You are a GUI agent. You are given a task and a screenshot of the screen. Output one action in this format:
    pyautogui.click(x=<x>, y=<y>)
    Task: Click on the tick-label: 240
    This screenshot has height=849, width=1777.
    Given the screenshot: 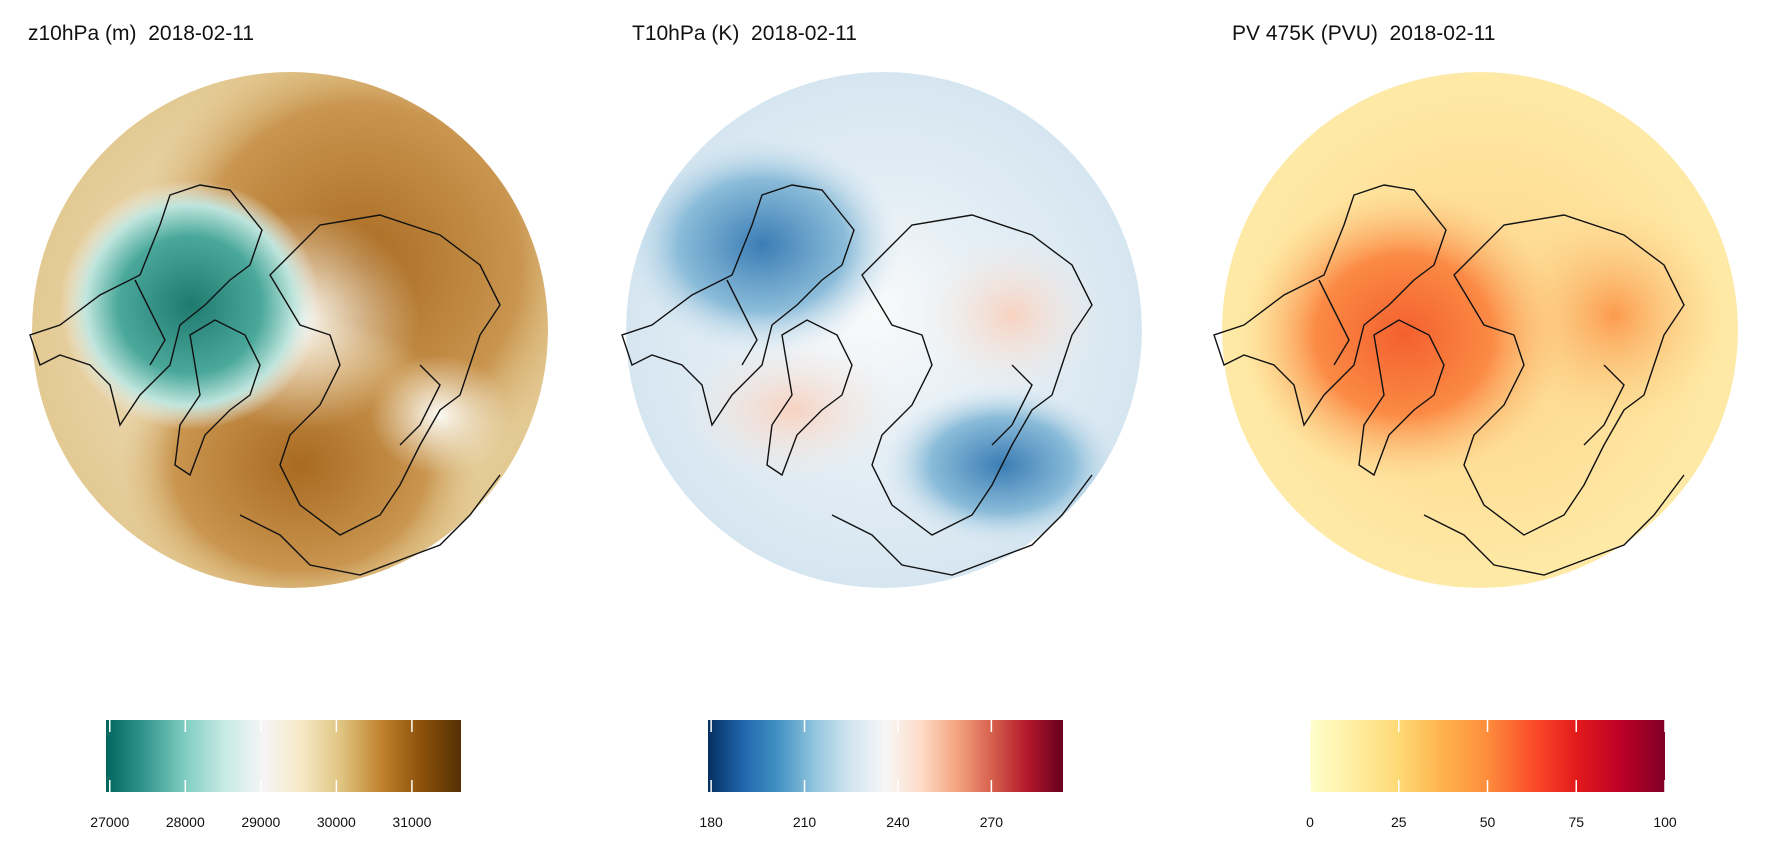 What is the action you would take?
    pyautogui.click(x=898, y=822)
    